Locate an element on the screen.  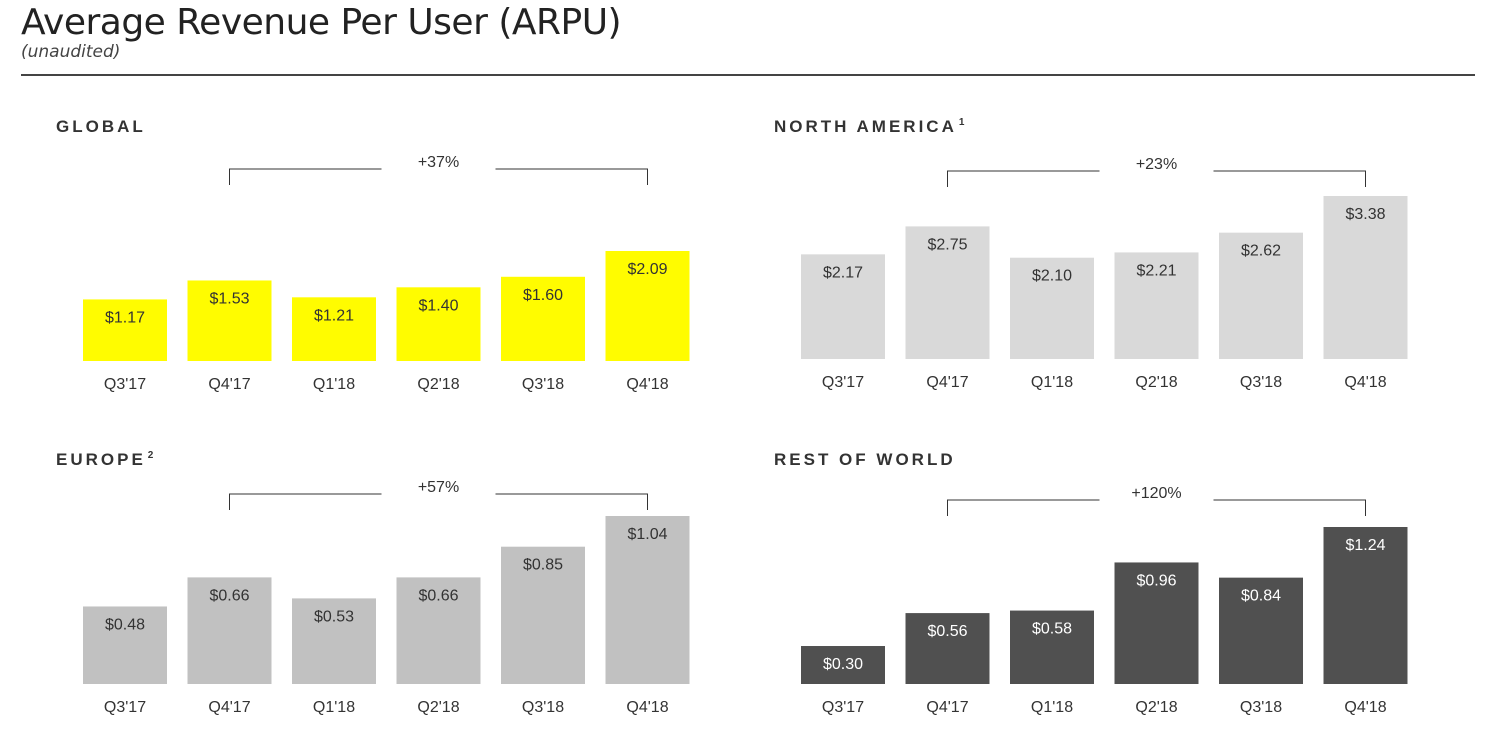
growth-label: +23% is located at coordinates (1156, 164).